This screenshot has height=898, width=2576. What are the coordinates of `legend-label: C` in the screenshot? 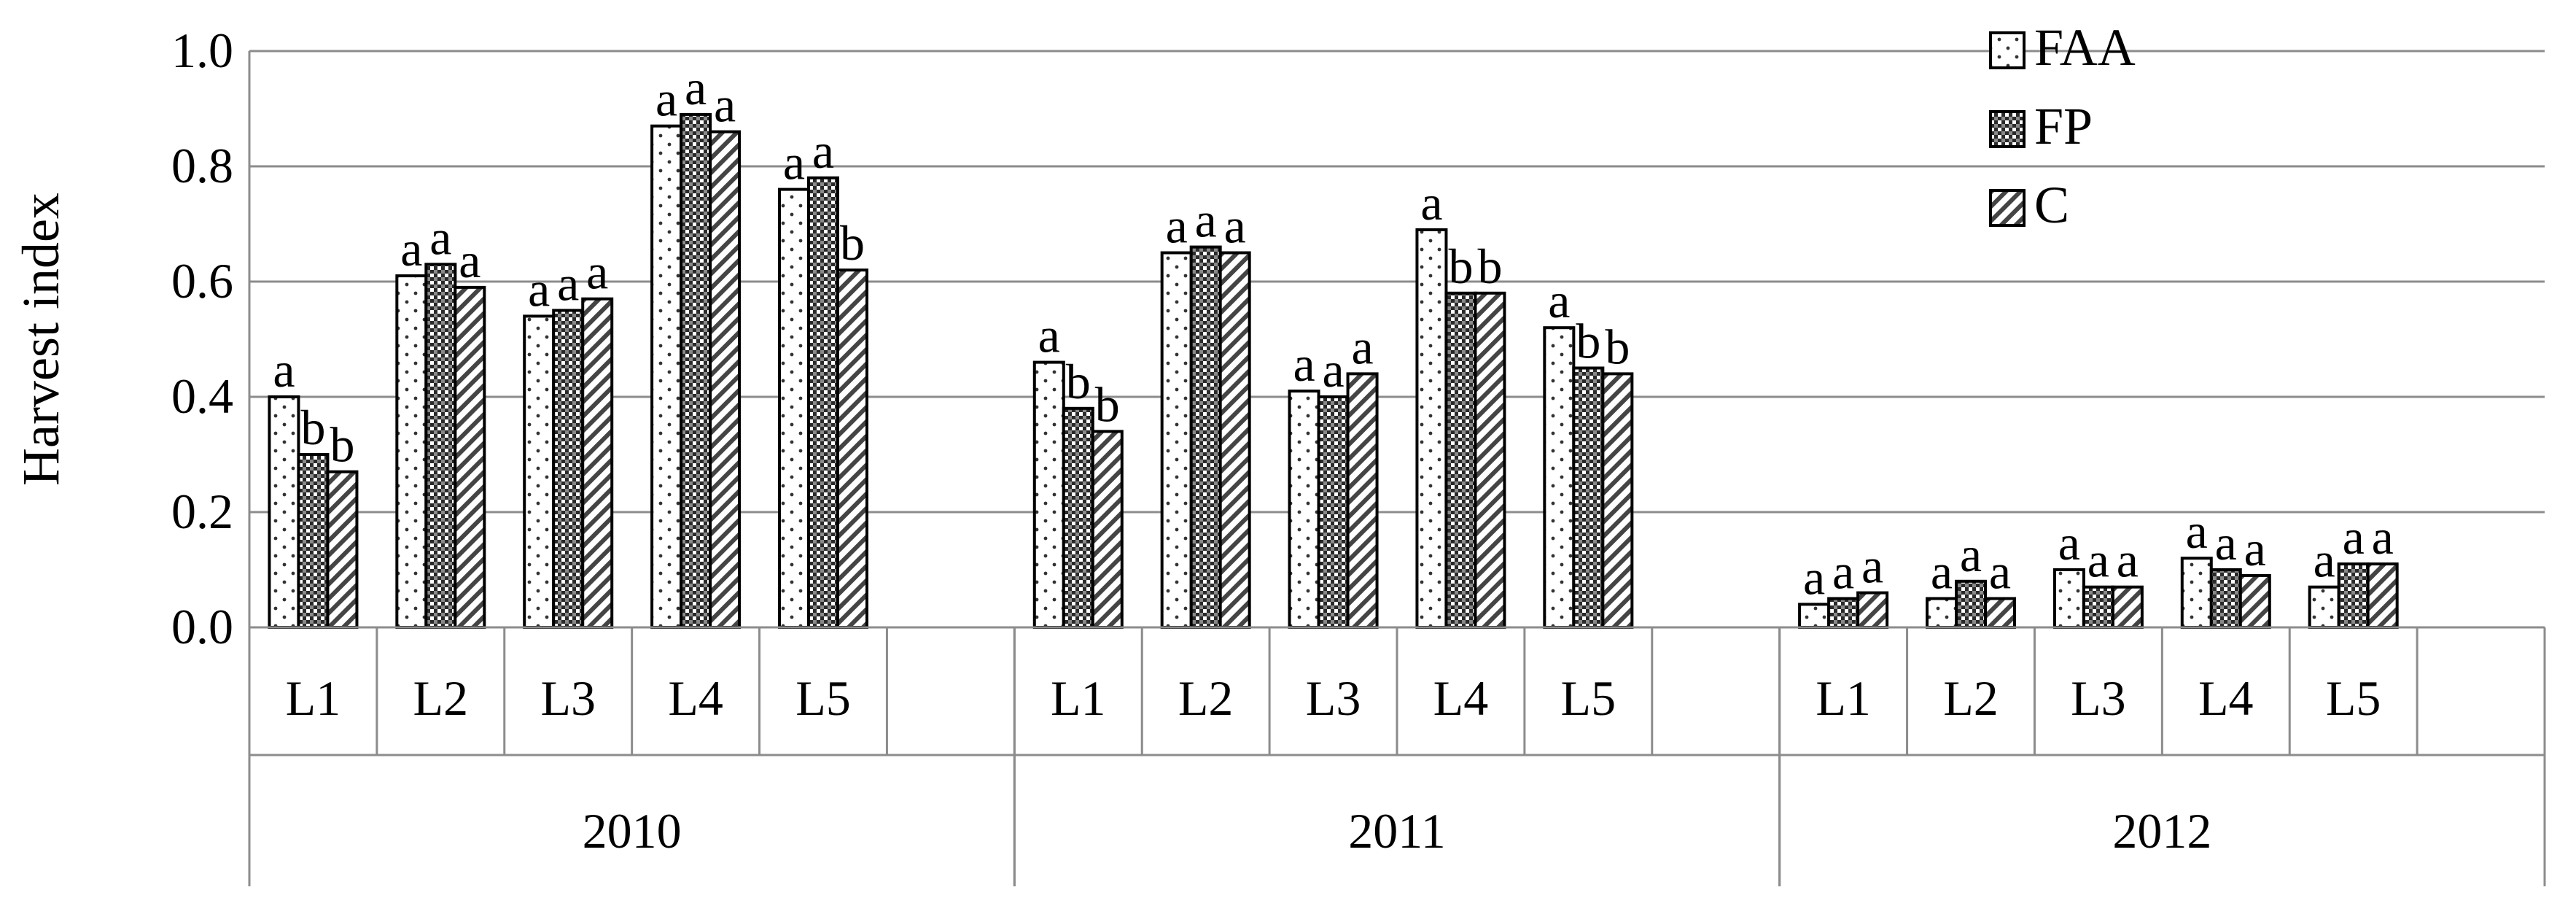 It's located at (2051, 205).